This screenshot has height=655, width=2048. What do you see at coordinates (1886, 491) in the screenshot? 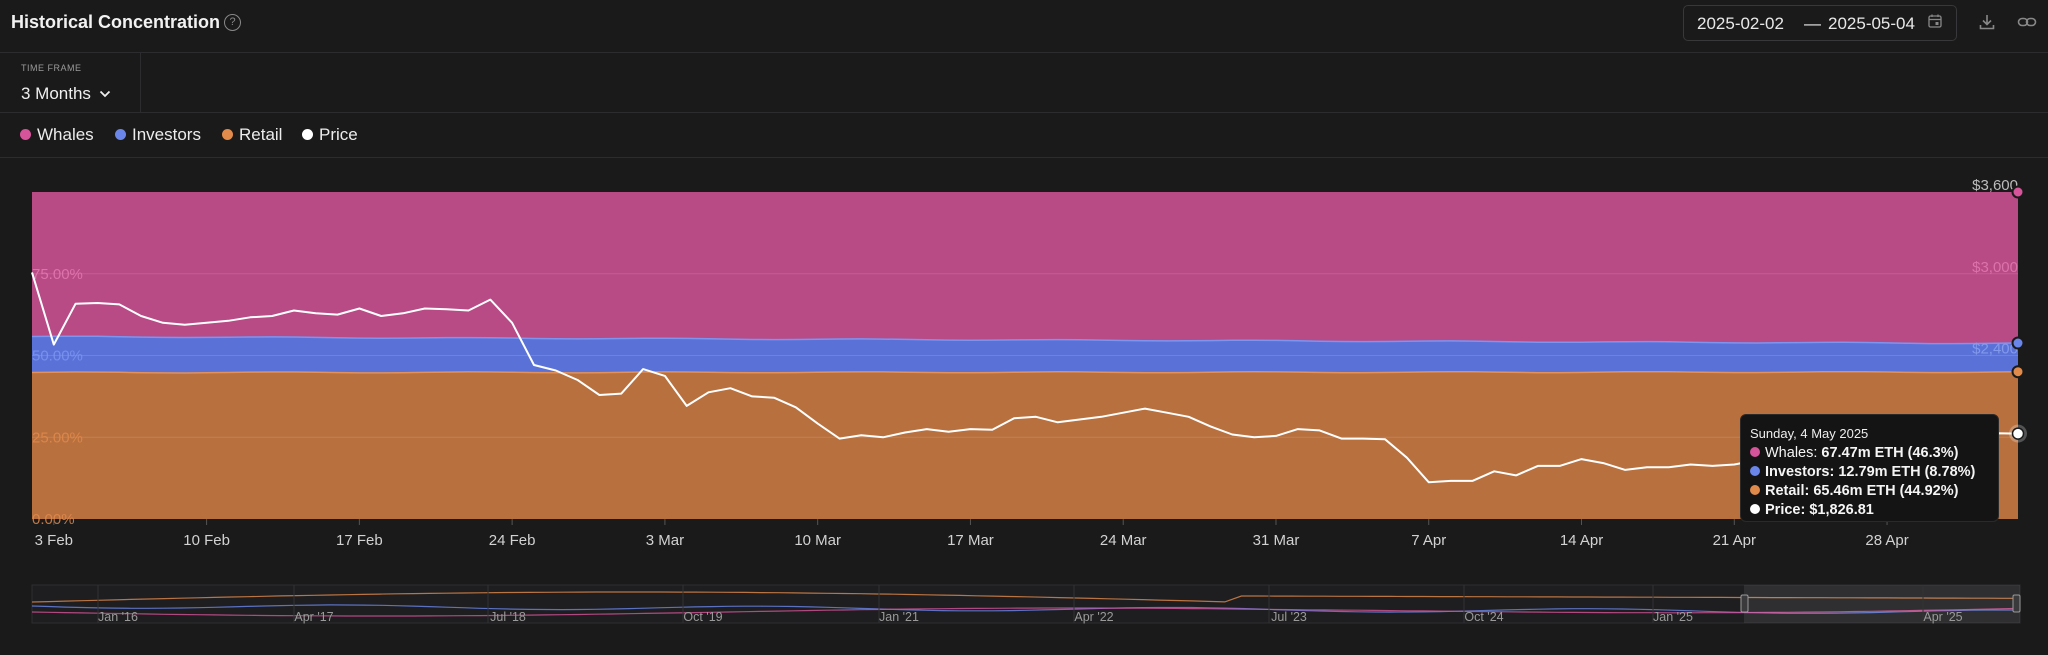
I see `tooltip-value: 65.46m ETH (44.92%)` at bounding box center [1886, 491].